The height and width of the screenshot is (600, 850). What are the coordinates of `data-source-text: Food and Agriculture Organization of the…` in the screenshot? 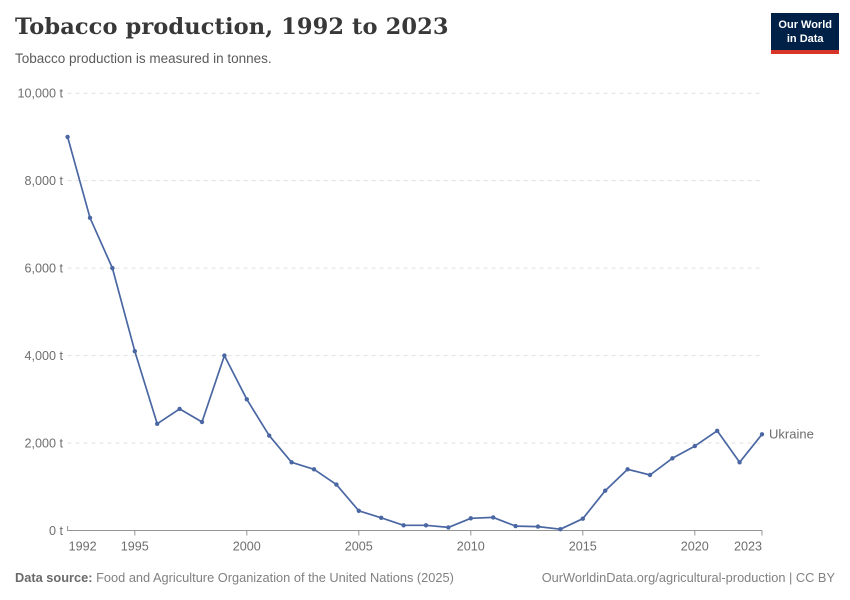 It's located at (275, 577).